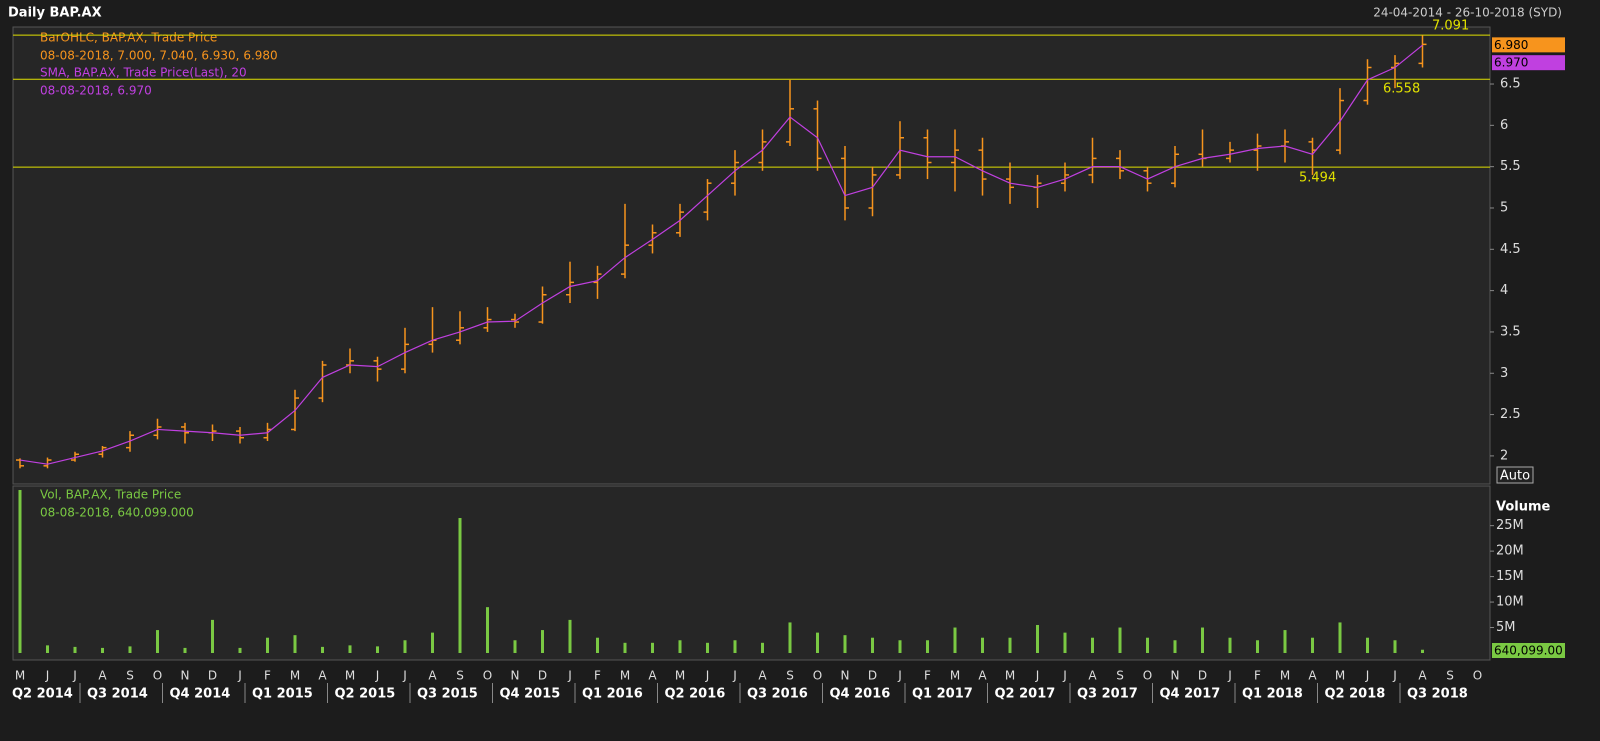  I want to click on chart-title: Daily BAP.AX, so click(55, 13).